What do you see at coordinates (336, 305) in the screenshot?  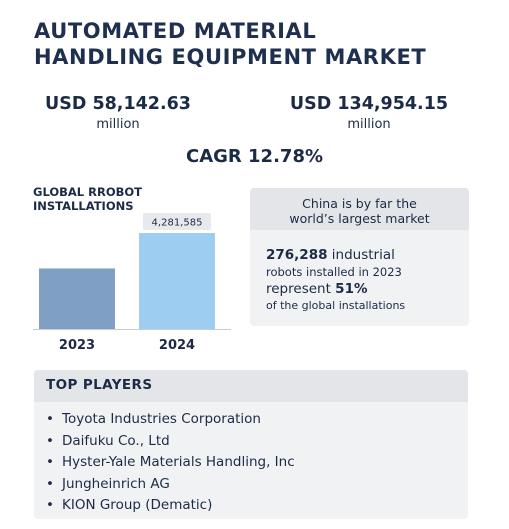 I see `china-global-line: of the global installations` at bounding box center [336, 305].